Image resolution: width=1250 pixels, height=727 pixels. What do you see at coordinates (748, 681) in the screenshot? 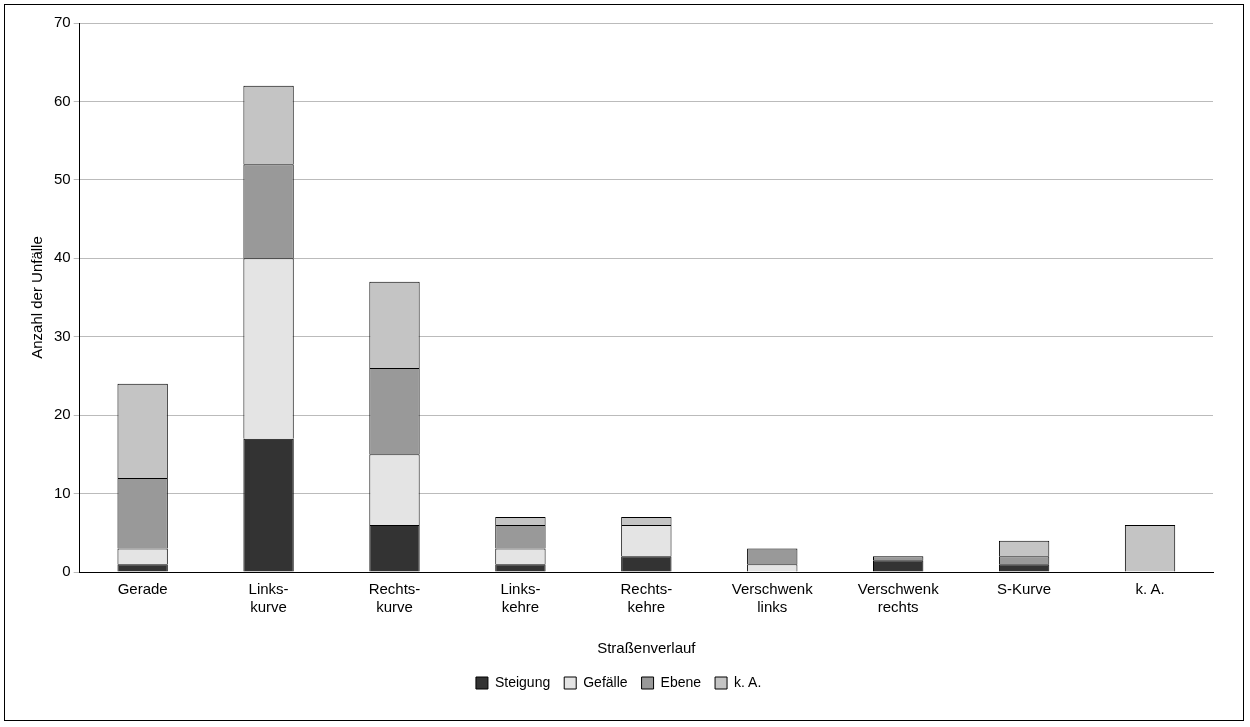
I see `legend-label: k. A.` at bounding box center [748, 681].